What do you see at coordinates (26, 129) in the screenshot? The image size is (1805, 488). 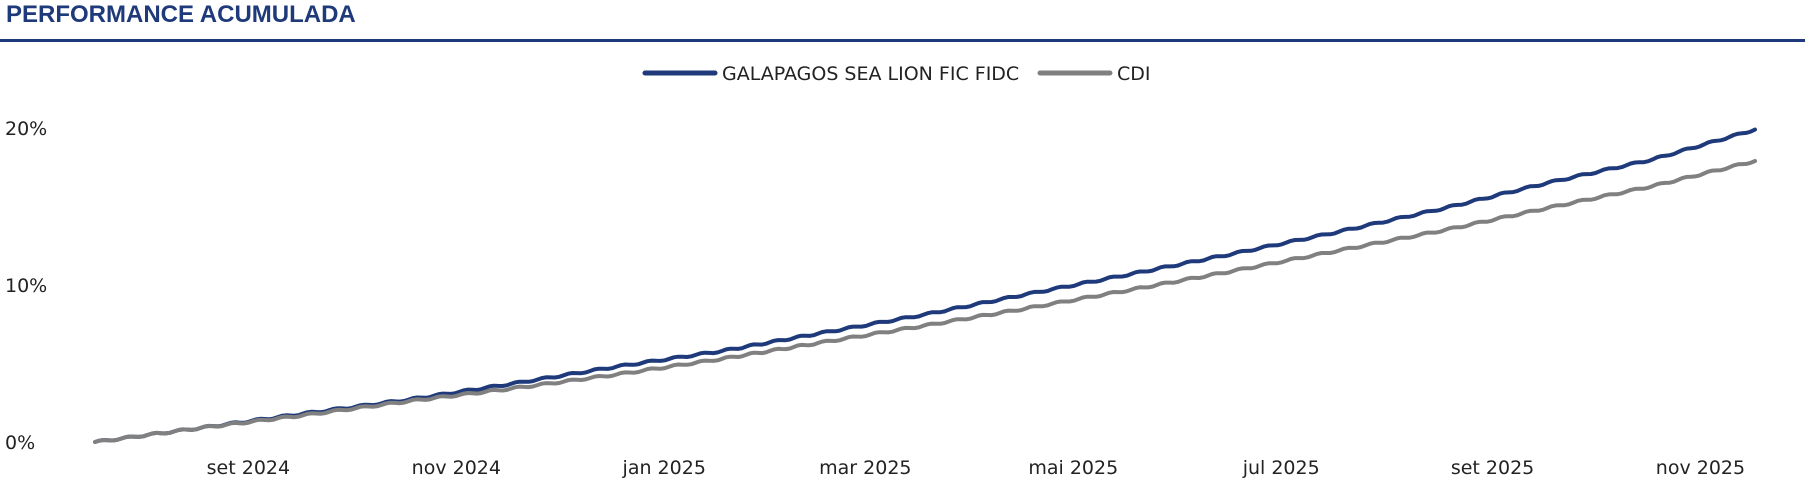 I see `y-tick-label: 20%` at bounding box center [26, 129].